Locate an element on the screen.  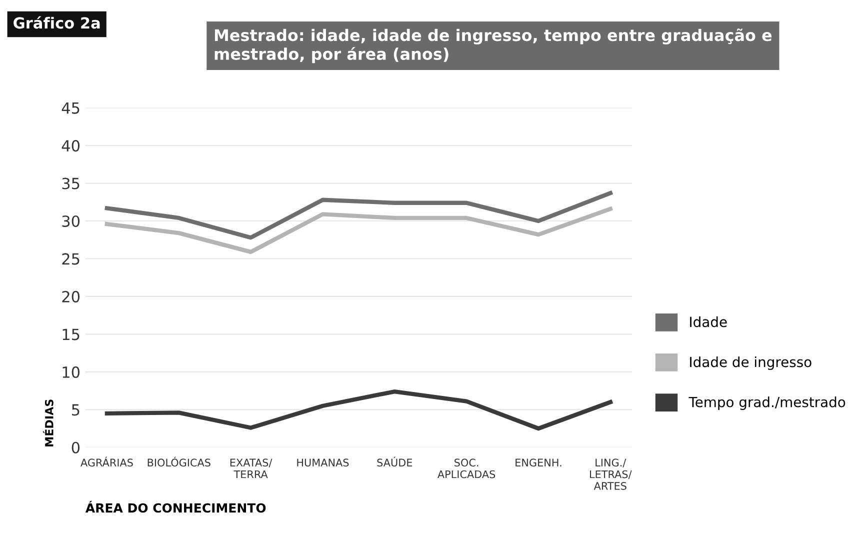
y-tick-label: 40 is located at coordinates (71, 146).